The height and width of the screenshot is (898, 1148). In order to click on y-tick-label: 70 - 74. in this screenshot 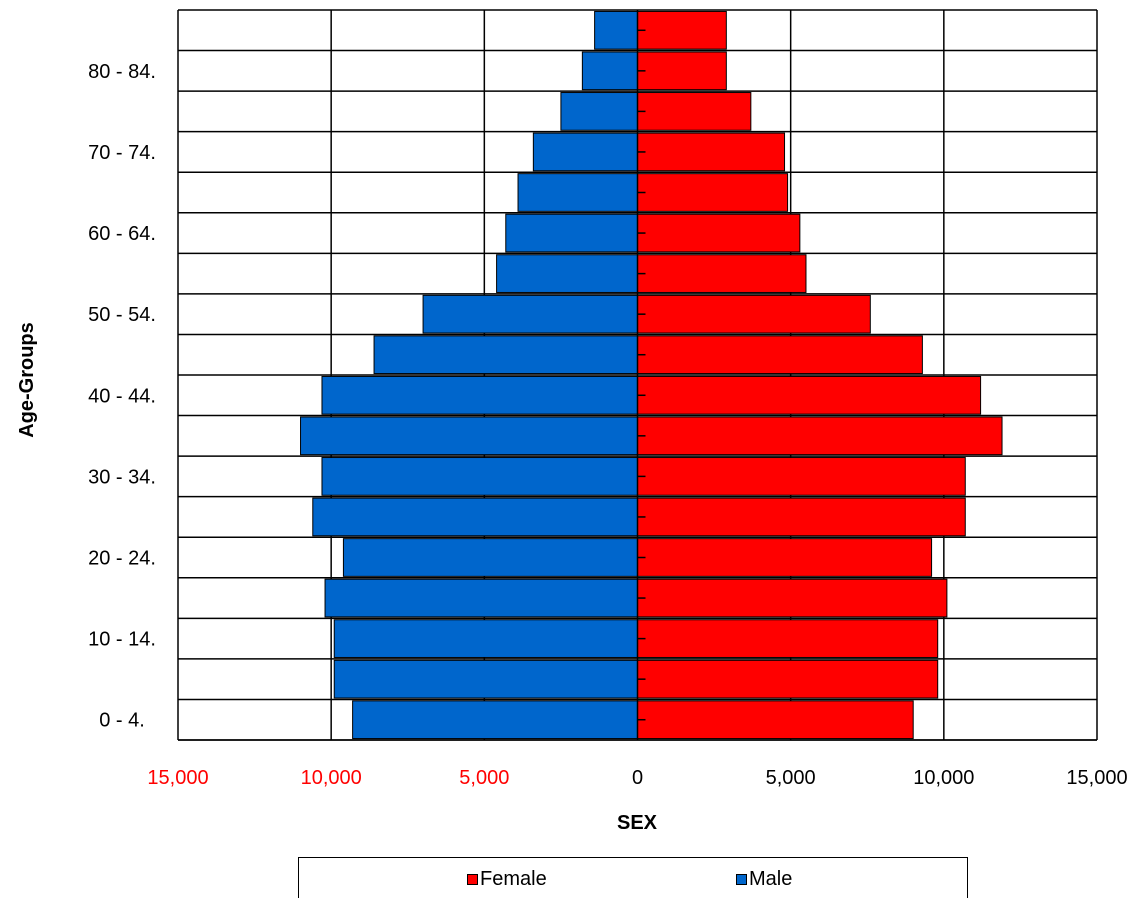, I will do `click(122, 153)`.